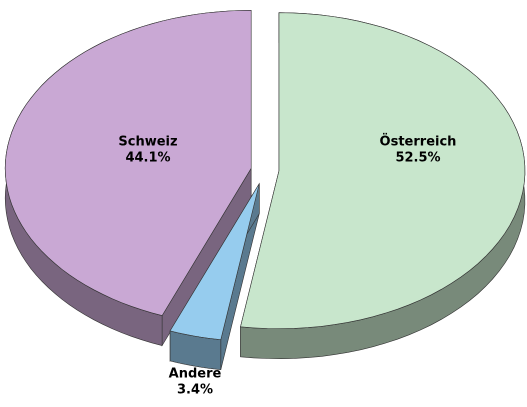 This screenshot has height=407, width=527. Describe the element at coordinates (147, 158) in the screenshot. I see `slice-value-label: 44.1%` at that location.